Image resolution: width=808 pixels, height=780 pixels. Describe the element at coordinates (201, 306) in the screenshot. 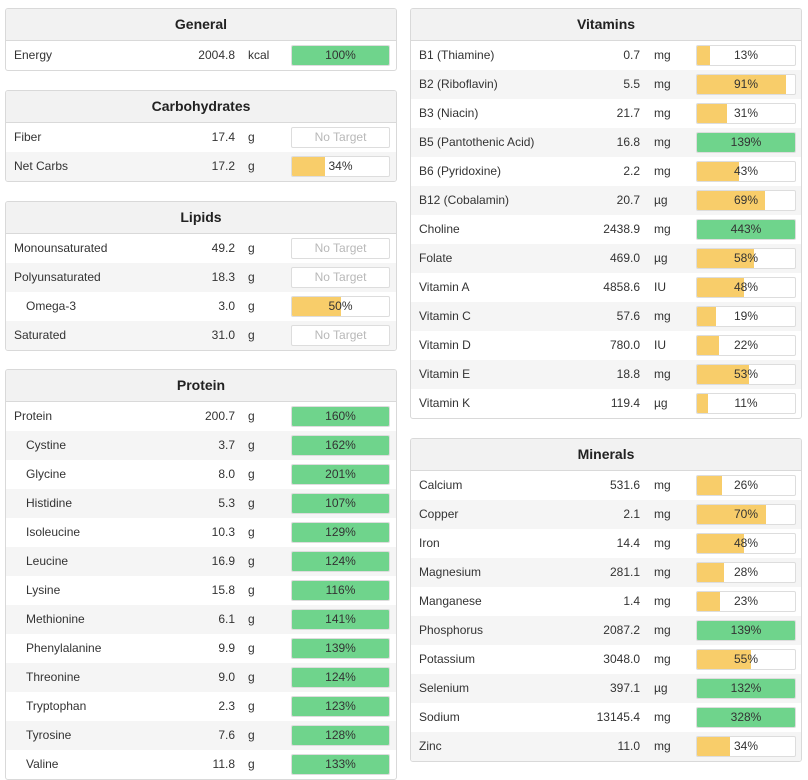

I see `nutrient-row-omega-3: Omega-3 3.0 g 50%` at that location.